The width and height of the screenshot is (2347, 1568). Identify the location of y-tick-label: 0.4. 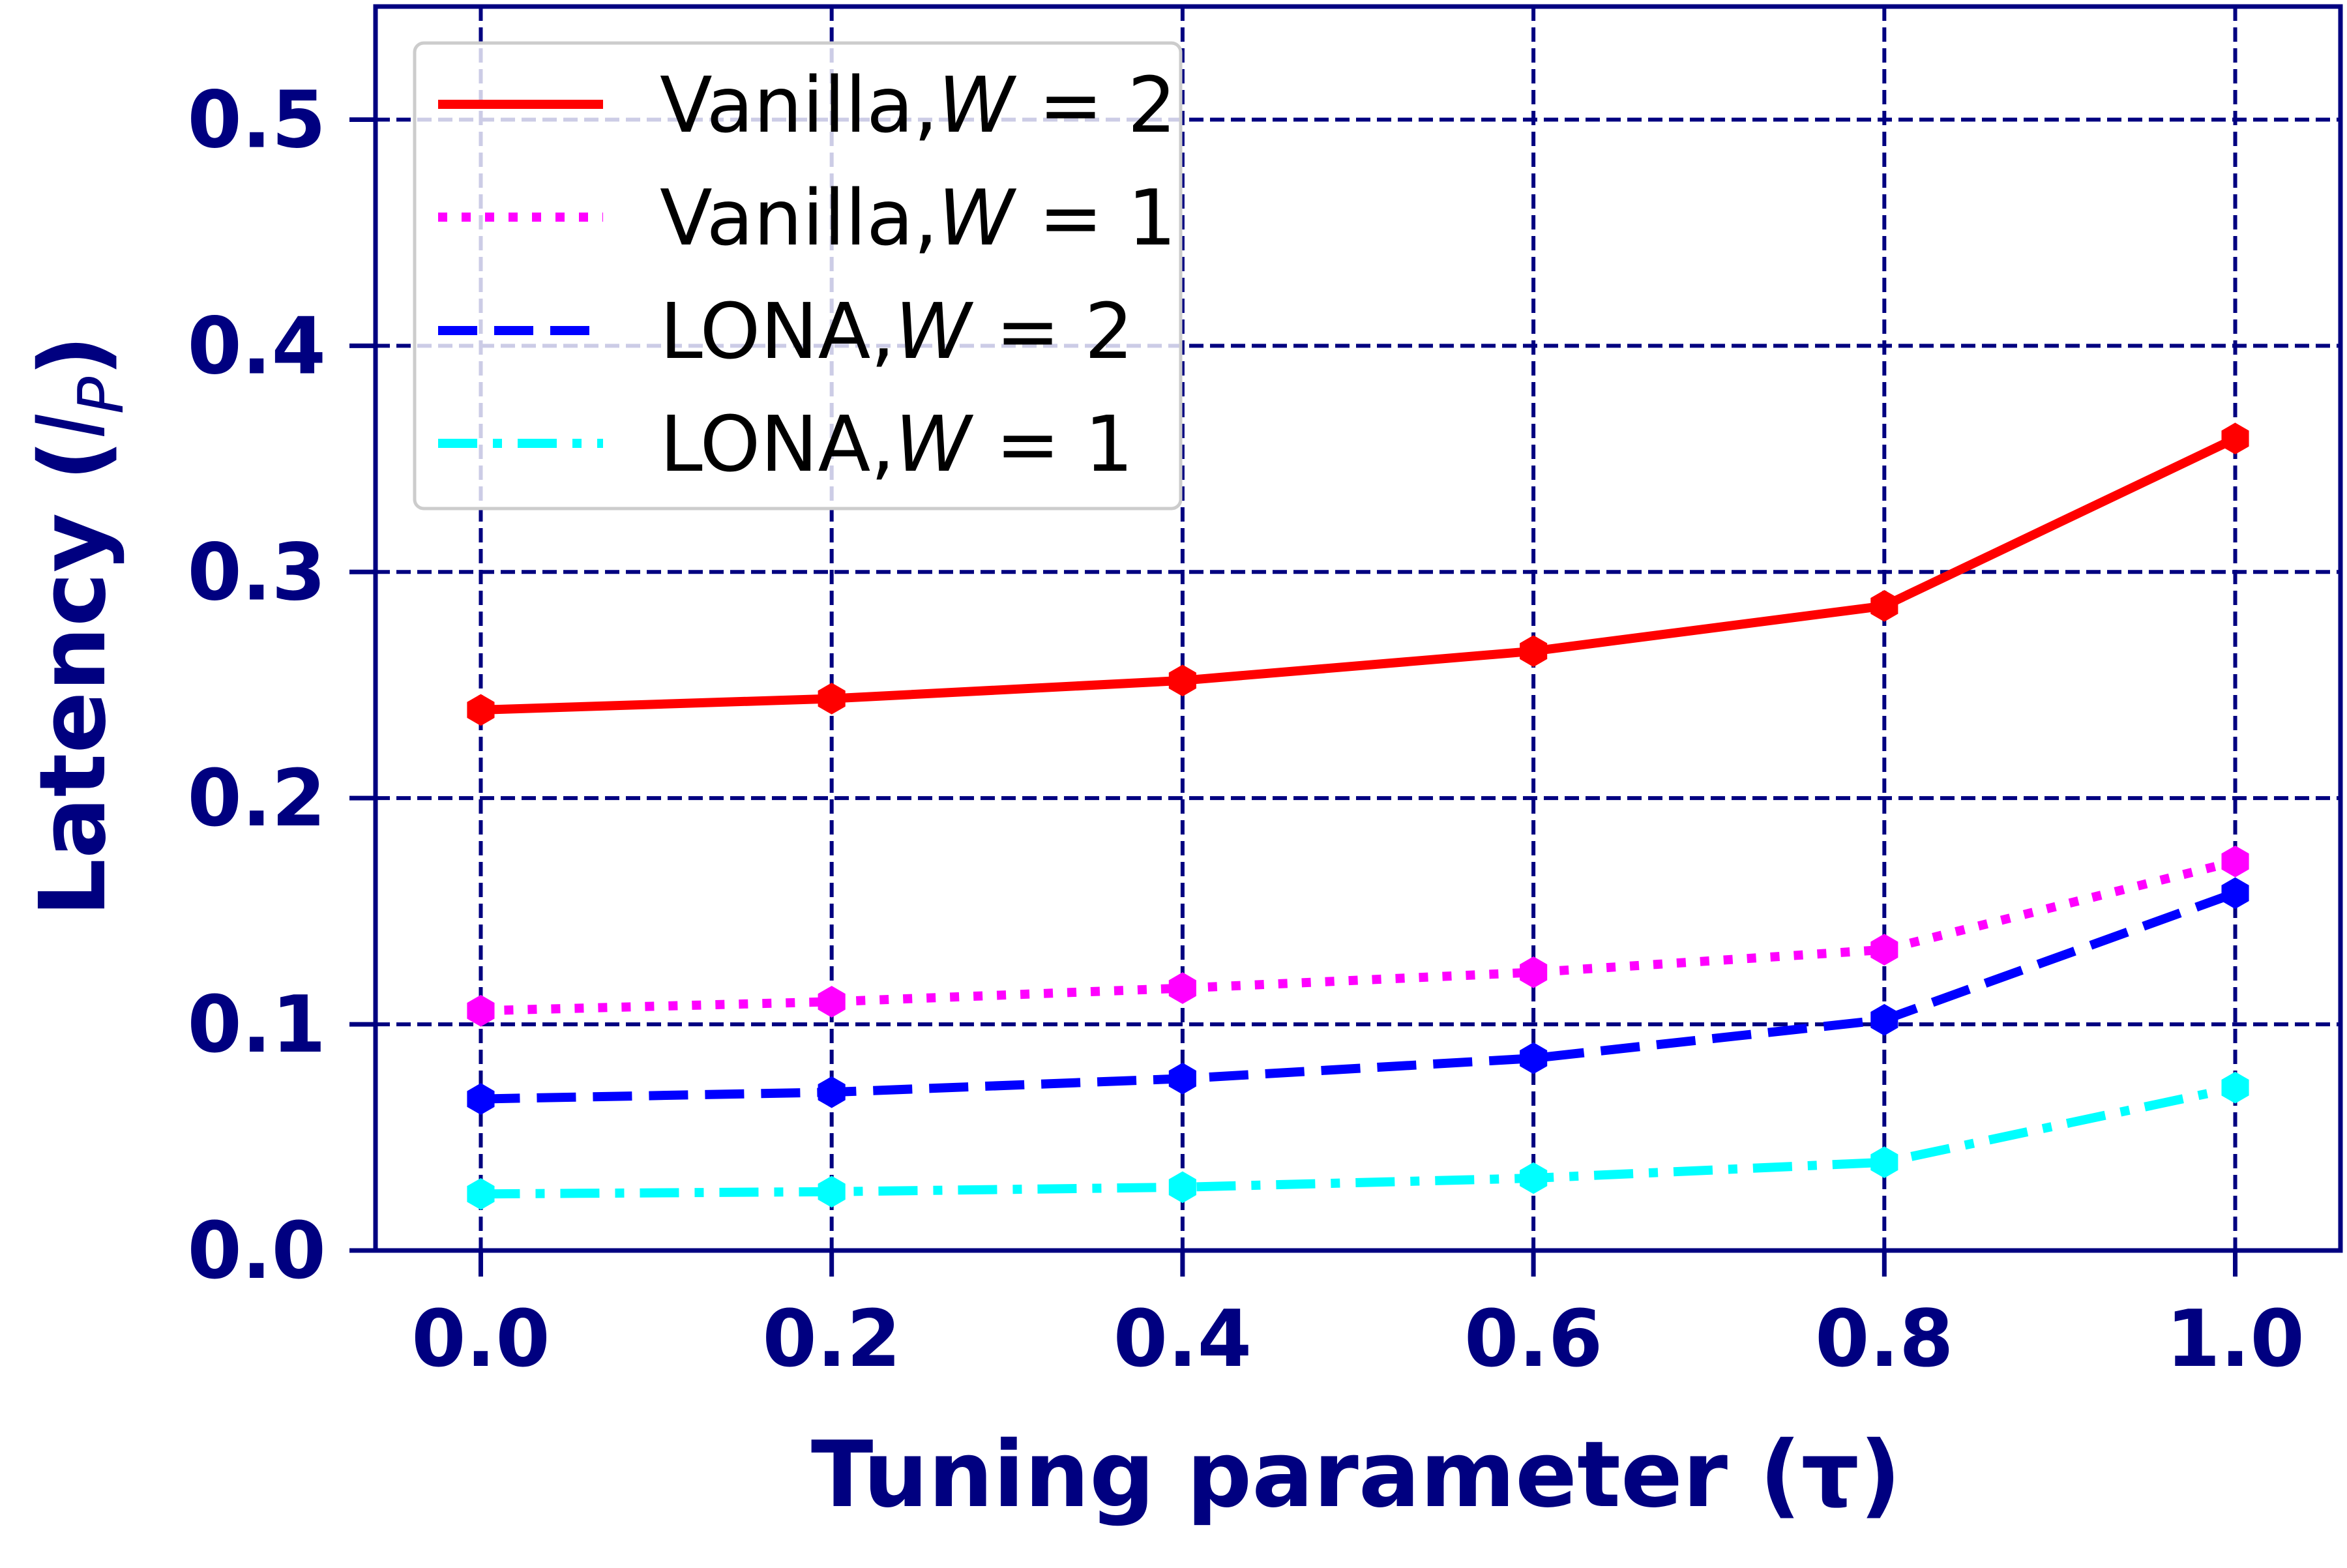
(256, 346).